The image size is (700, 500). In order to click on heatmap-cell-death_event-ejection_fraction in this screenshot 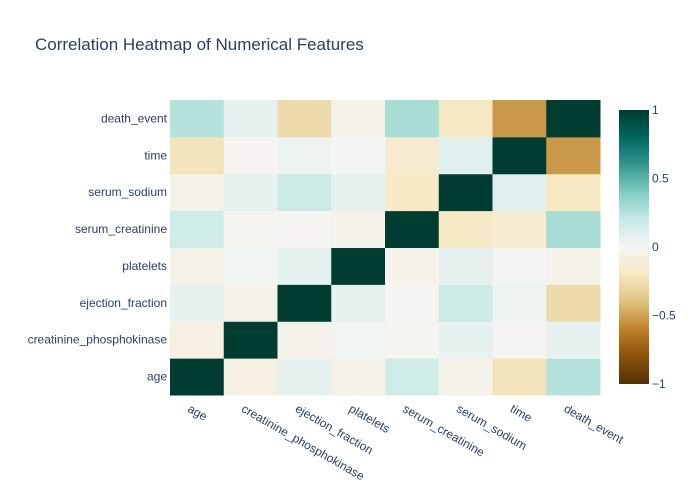, I will do `click(304, 119)`.